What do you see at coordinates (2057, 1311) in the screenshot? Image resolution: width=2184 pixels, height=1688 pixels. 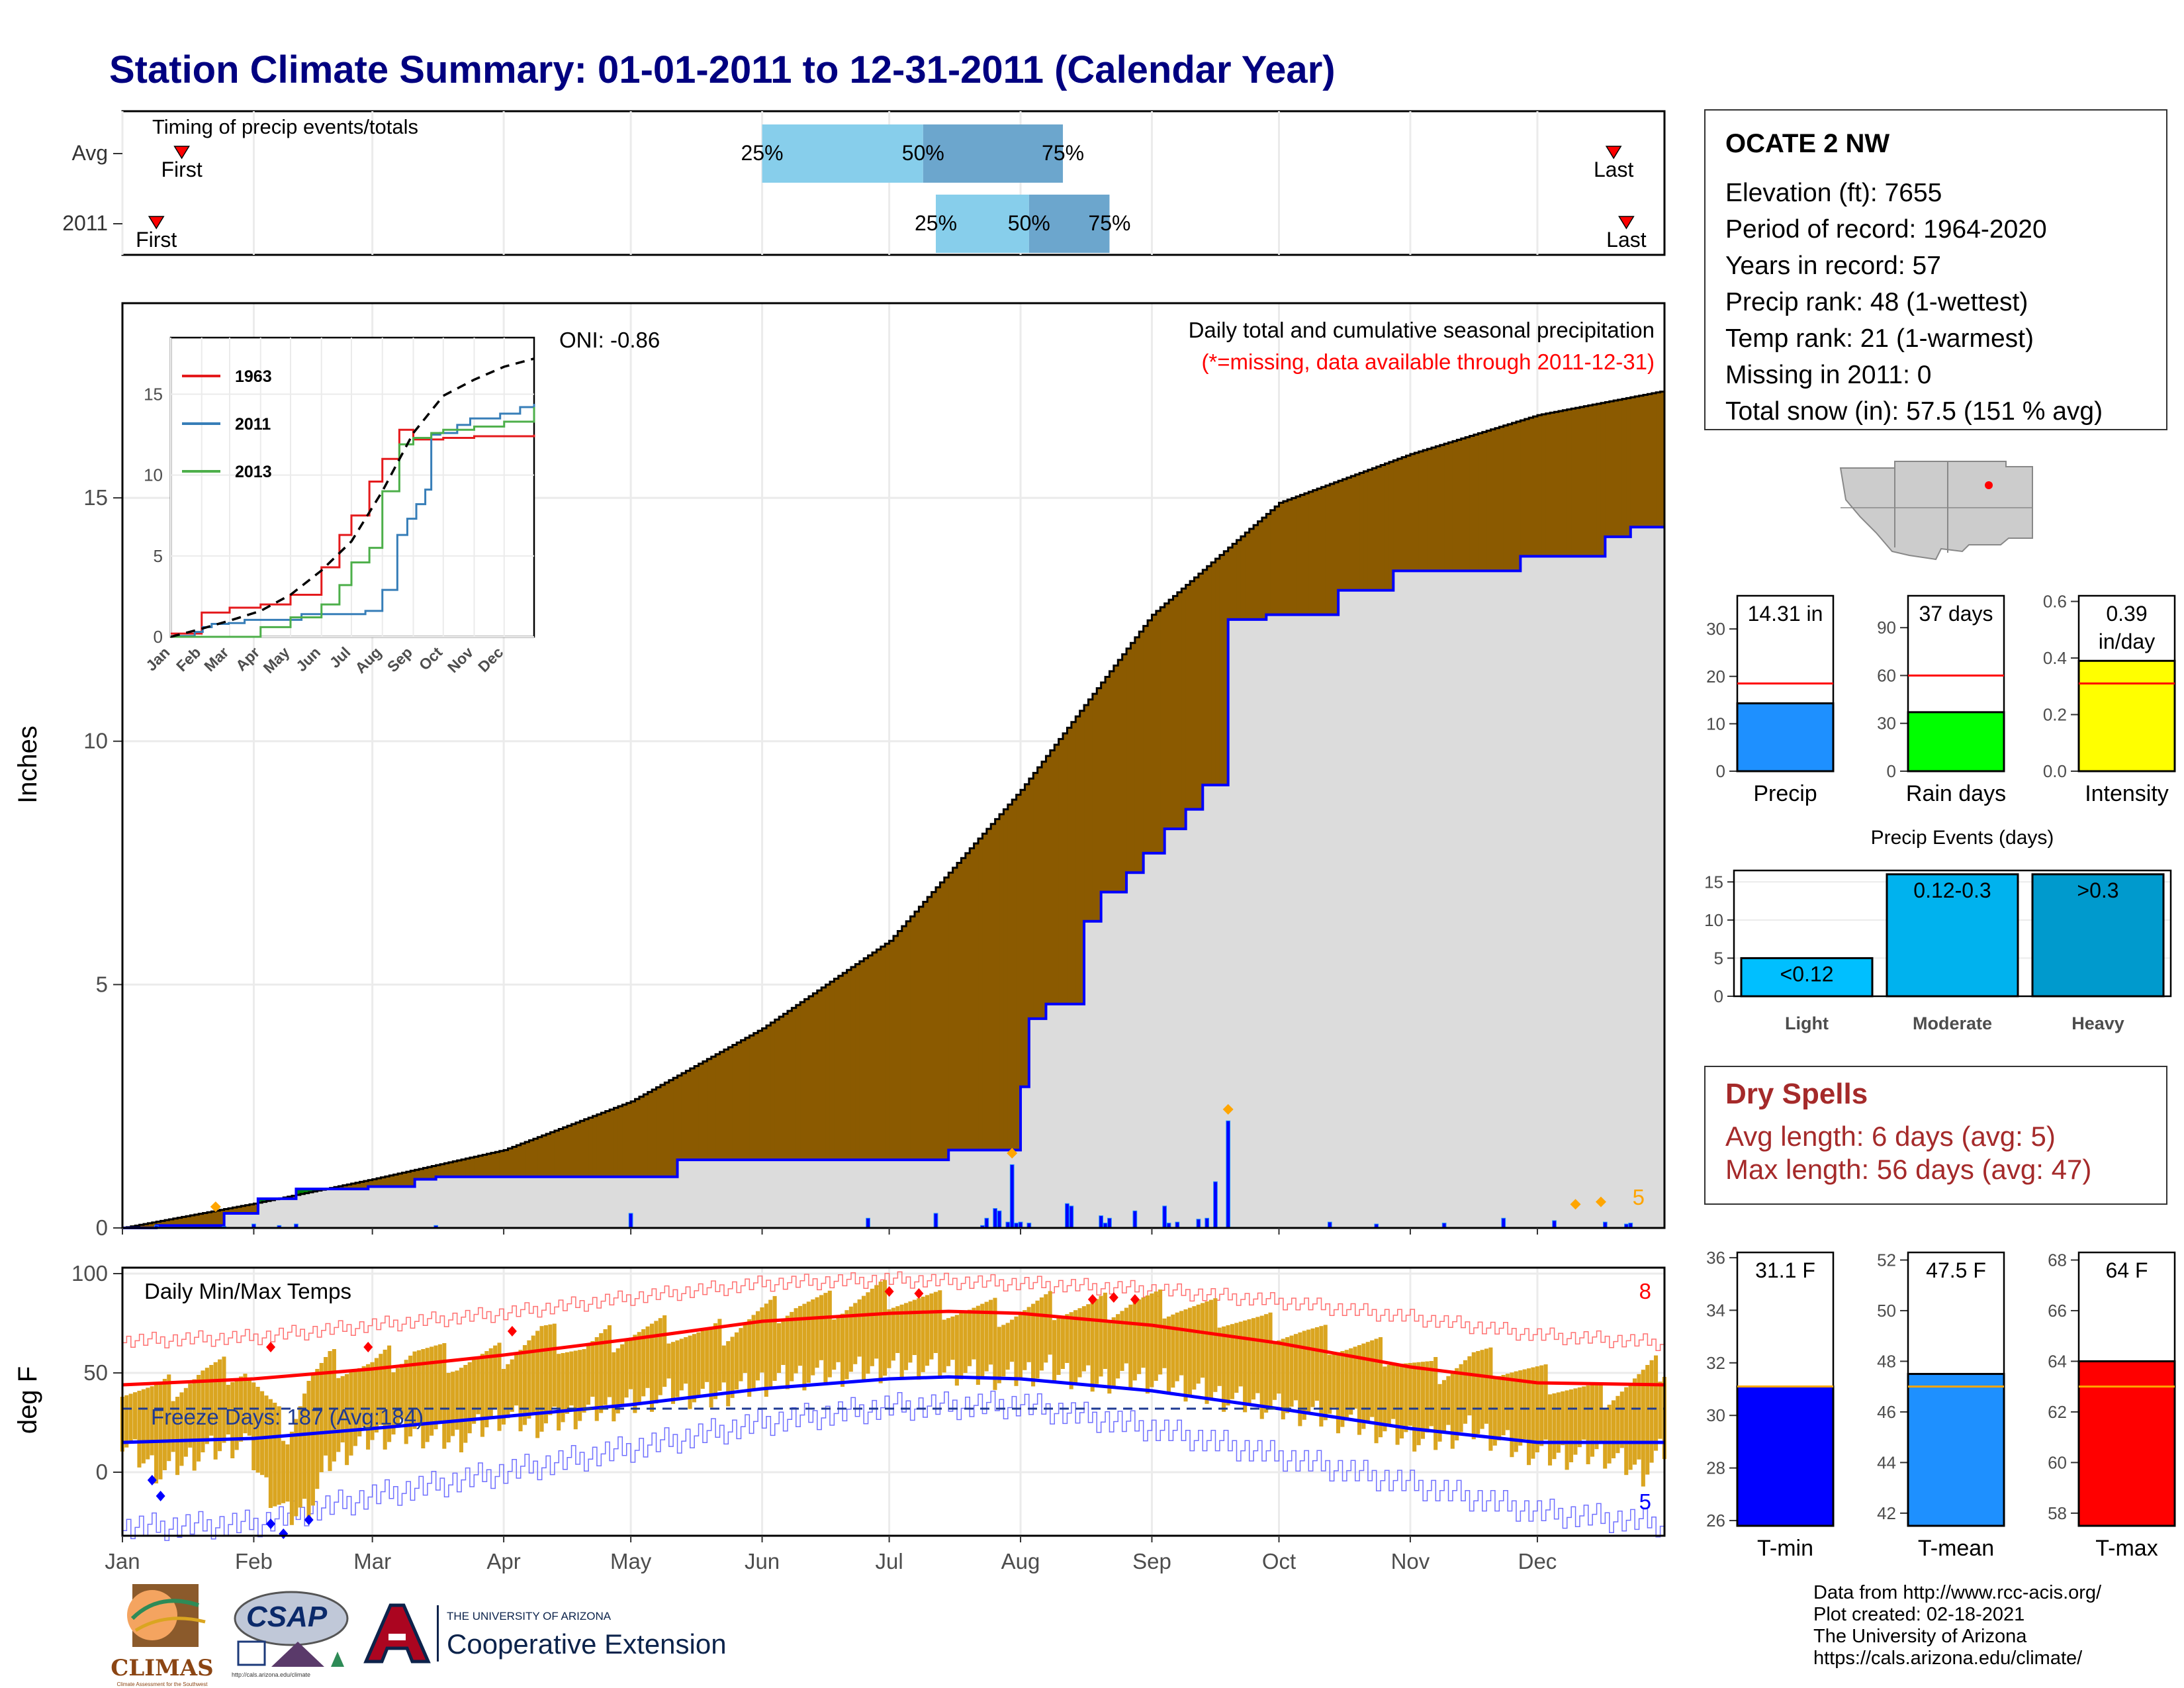 I see `panel-y-tick-label: 66` at bounding box center [2057, 1311].